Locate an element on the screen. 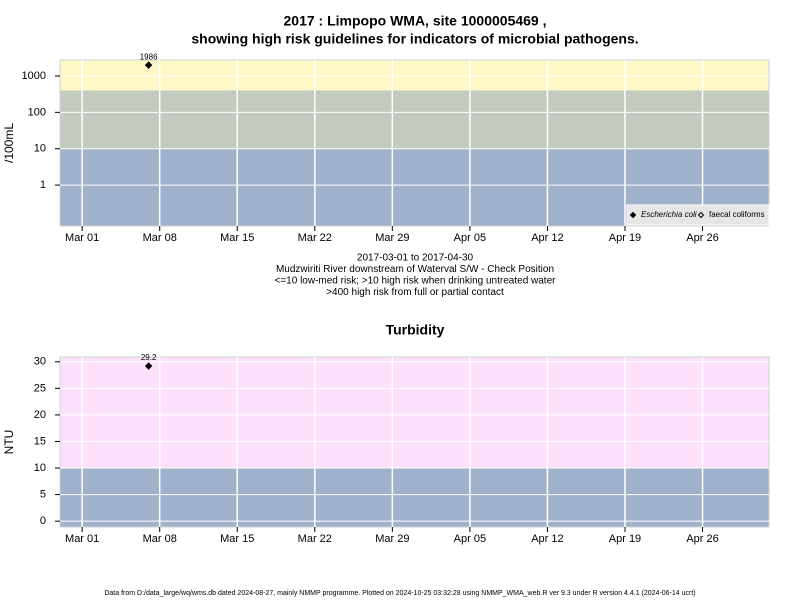 The height and width of the screenshot is (600, 800). y-tick-label: 1000 is located at coordinates (34, 76).